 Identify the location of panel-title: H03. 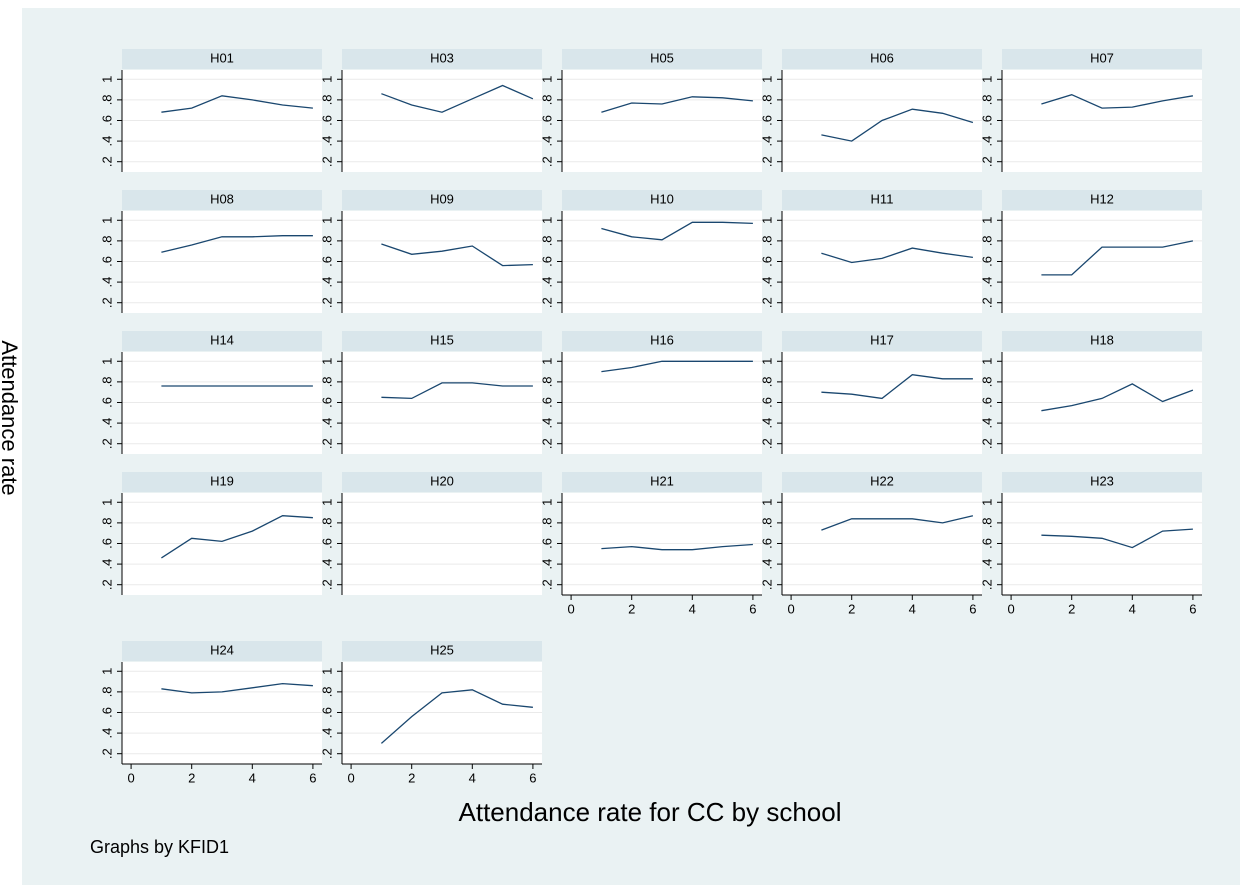
(442, 57).